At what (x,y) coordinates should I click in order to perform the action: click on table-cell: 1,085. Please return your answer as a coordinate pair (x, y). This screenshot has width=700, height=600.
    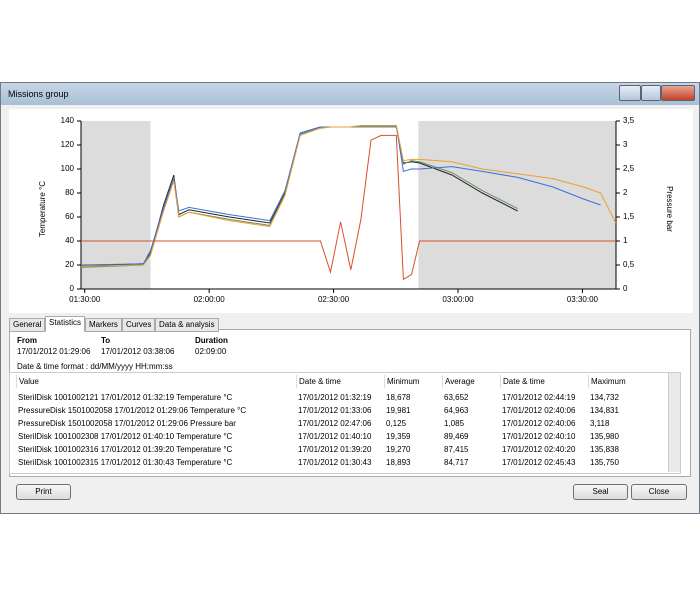
    Looking at the image, I should click on (454, 423).